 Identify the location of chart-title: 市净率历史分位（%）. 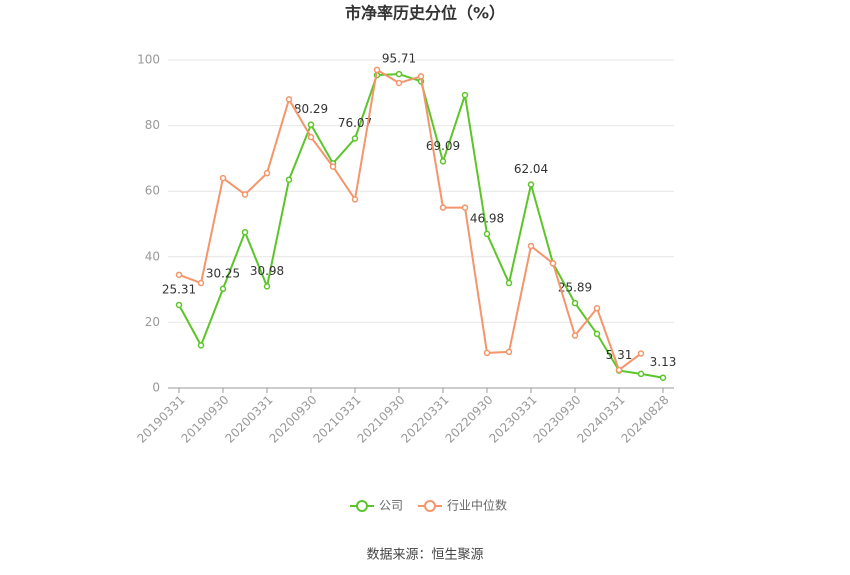
(425, 13).